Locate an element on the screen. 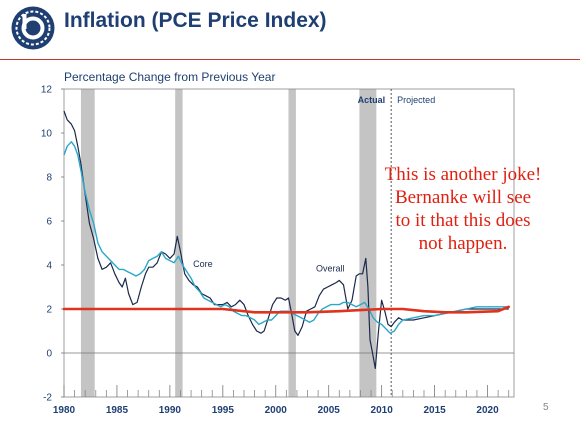 This screenshot has width=580, height=421. red-overlay-line is located at coordinates (286, 309).